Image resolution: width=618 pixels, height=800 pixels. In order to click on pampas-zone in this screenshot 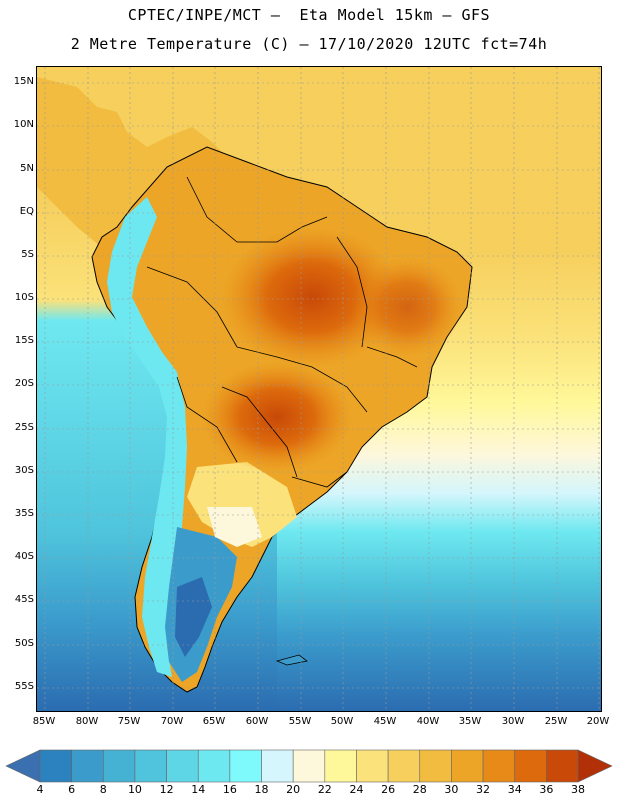, I will do `click(234, 527)`.